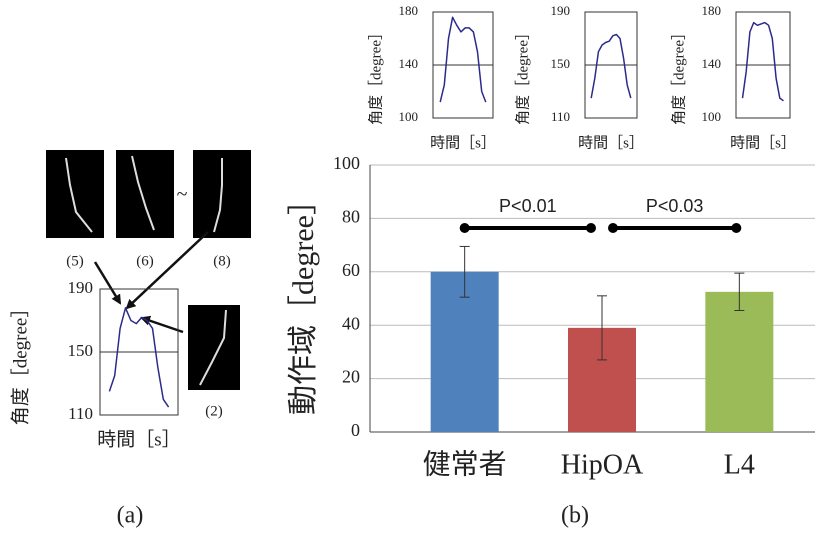 This screenshot has width=822, height=534. Describe the element at coordinates (351, 270) in the screenshot. I see `y-tick-label: 60` at that location.